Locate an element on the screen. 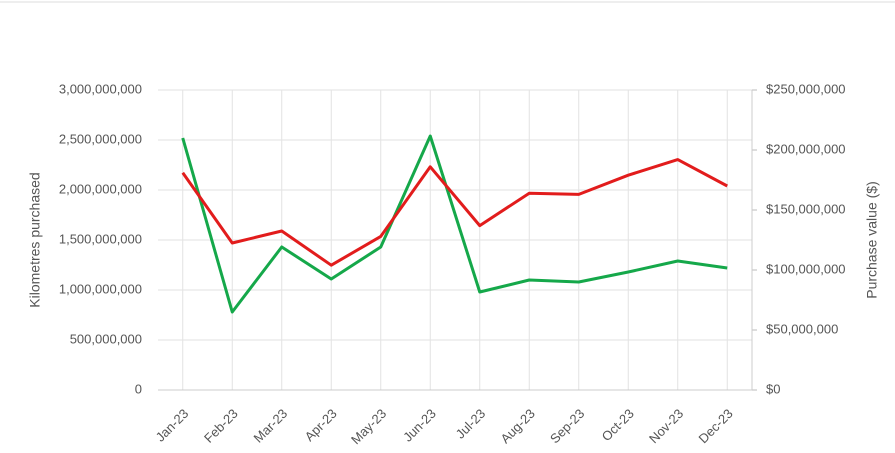 The height and width of the screenshot is (453, 895). y-tick-label: 1,500,000,000 is located at coordinates (100, 238).